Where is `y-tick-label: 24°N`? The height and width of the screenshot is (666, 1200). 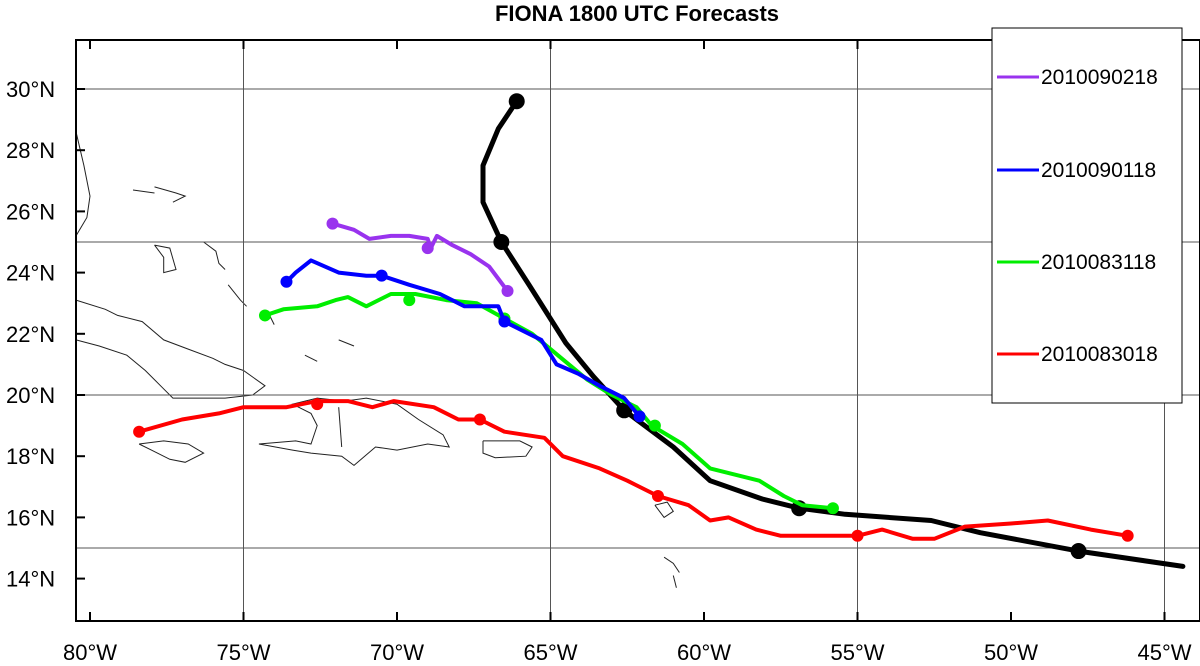
y-tick-label: 24°N is located at coordinates (30, 273).